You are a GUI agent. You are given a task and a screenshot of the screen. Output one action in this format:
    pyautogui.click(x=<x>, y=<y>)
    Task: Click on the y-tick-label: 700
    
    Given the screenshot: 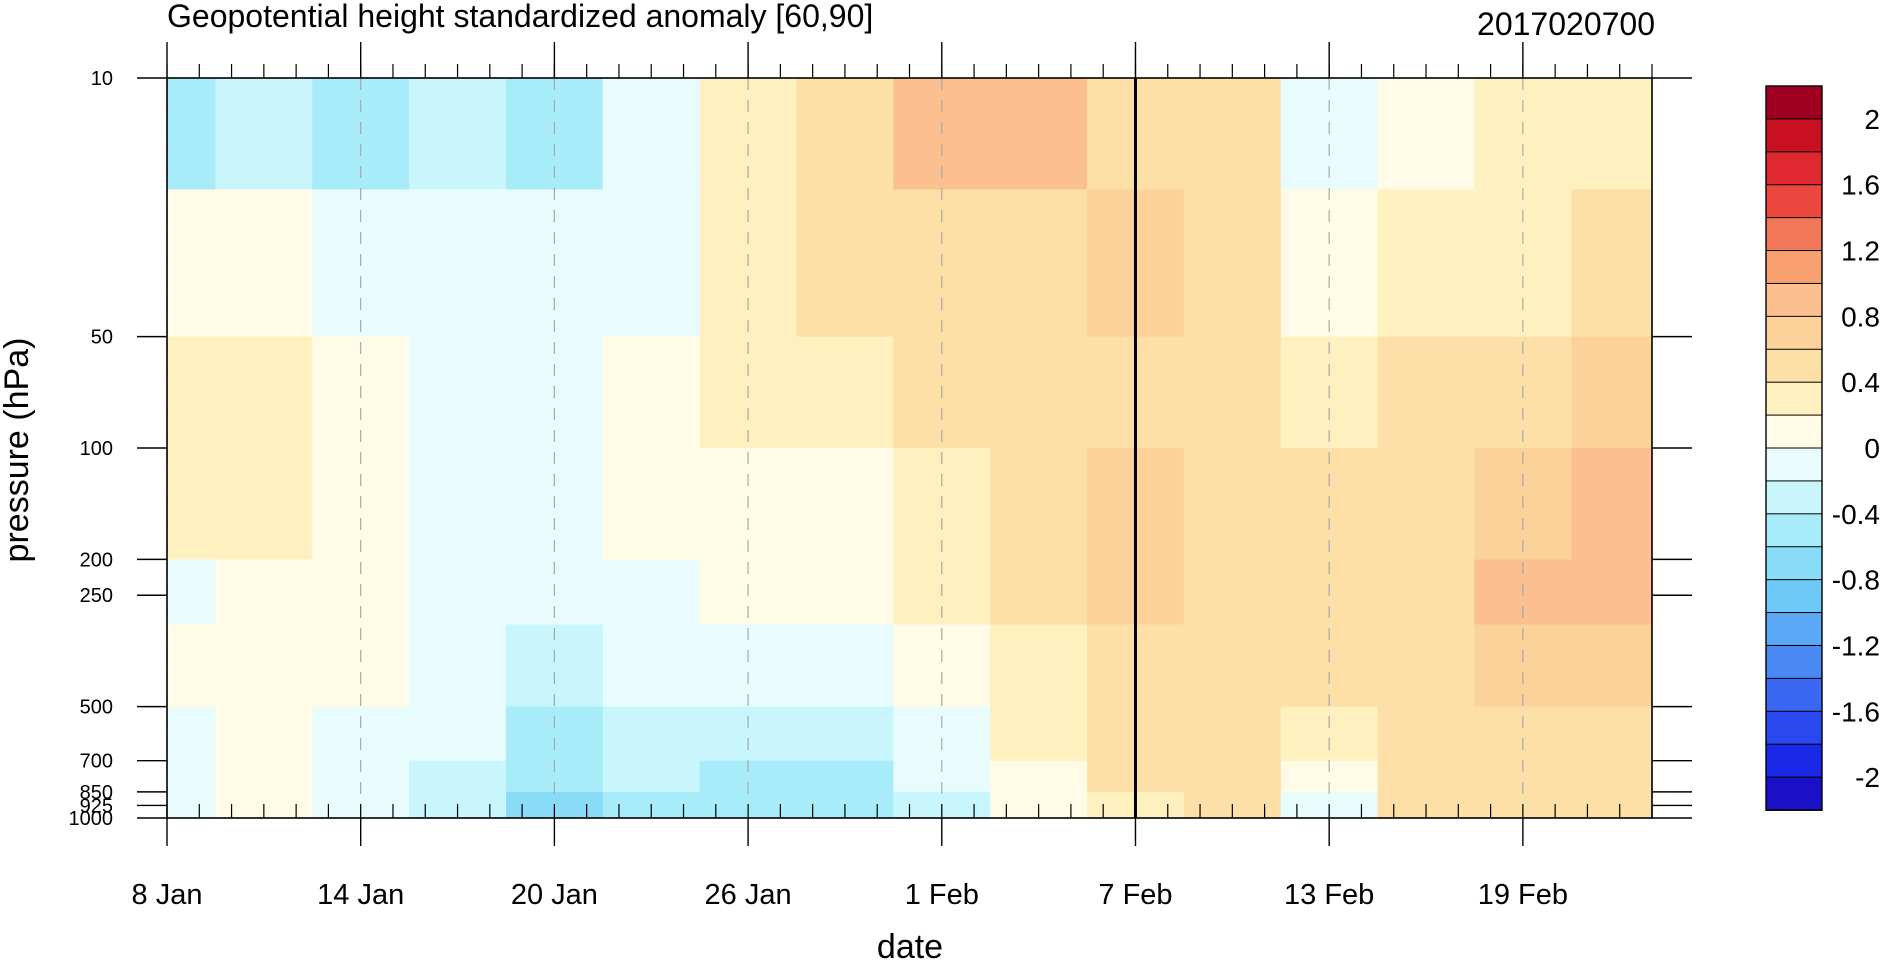 What is the action you would take?
    pyautogui.click(x=96, y=762)
    